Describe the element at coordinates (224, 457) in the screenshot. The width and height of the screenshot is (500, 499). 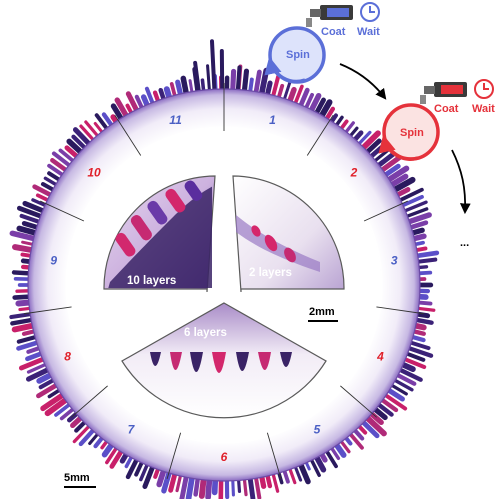
I see `sector-number-6: 6` at that location.